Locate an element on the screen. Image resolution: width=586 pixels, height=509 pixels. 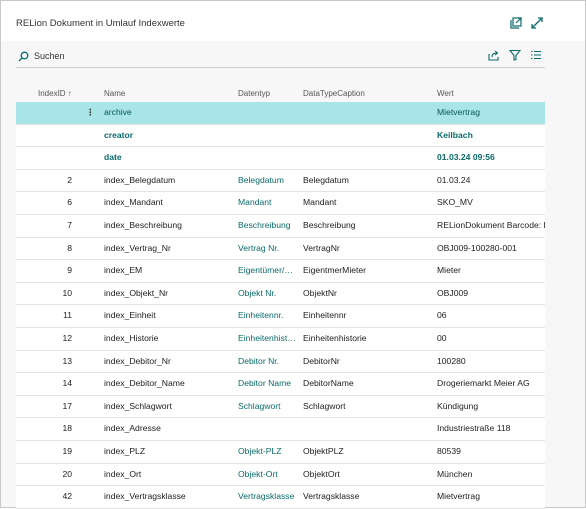
row-datatypecaption: ObjektOrt is located at coordinates (321, 473).